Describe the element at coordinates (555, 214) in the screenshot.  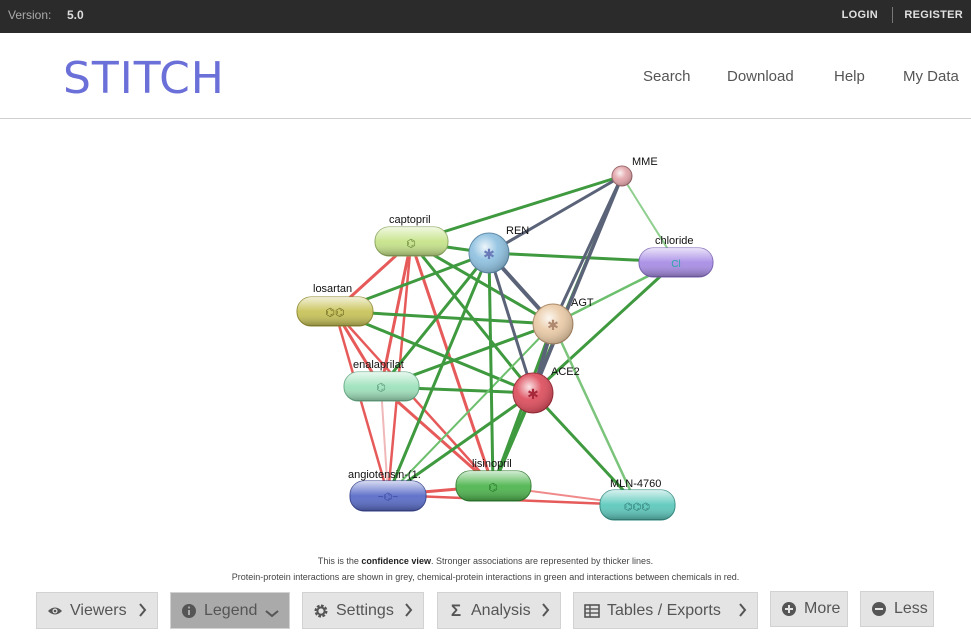
I see `edge-mme-ren` at that location.